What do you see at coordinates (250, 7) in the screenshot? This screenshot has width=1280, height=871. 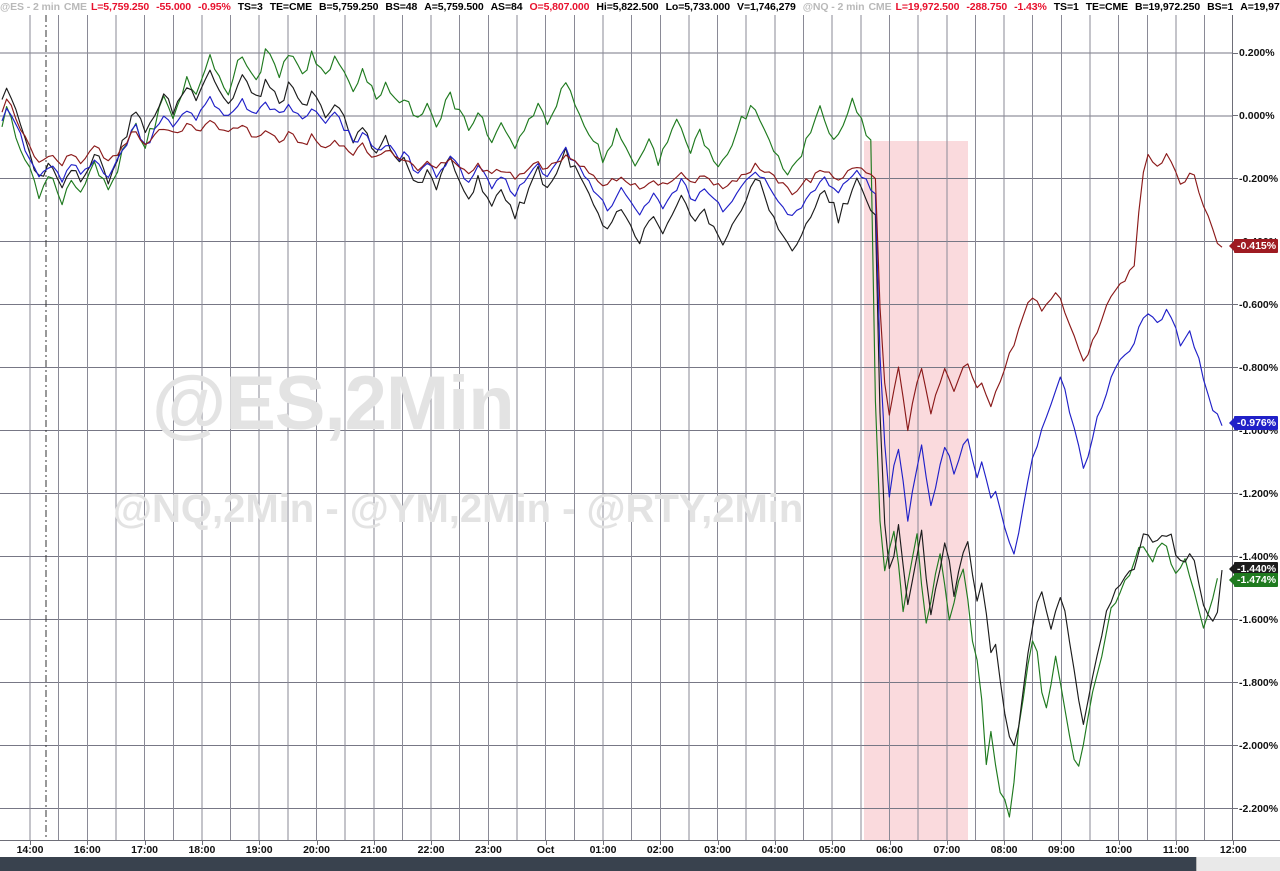 I see `quote-es-trade-size: TS=3` at bounding box center [250, 7].